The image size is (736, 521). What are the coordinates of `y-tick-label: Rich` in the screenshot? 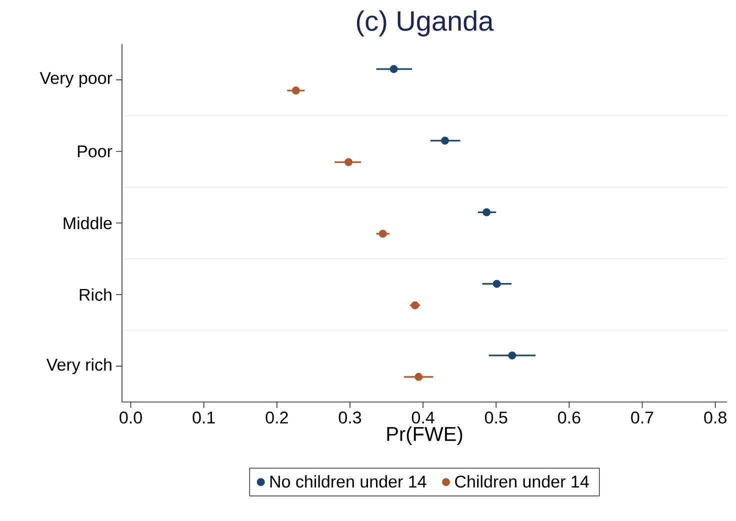 It's located at (96, 294).